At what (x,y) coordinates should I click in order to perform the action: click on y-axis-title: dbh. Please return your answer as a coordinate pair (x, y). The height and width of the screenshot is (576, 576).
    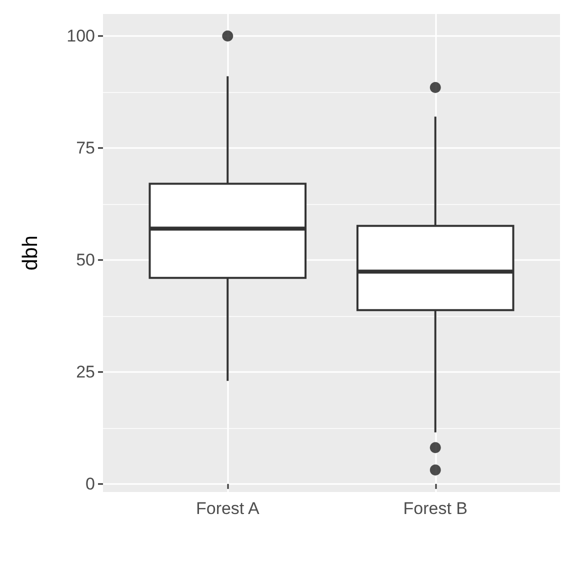
    Looking at the image, I should click on (30, 253).